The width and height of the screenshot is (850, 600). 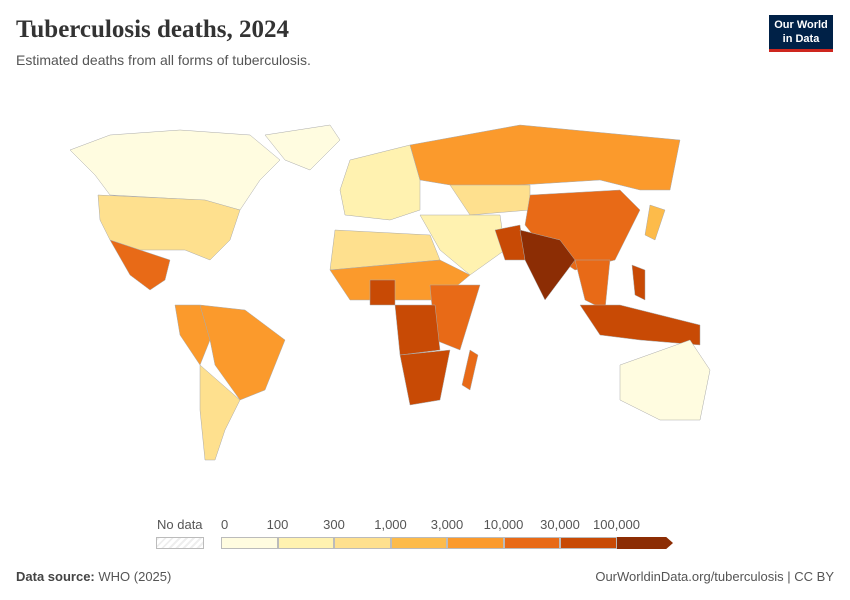 What do you see at coordinates (801, 39) in the screenshot?
I see `logo-line2: in Data` at bounding box center [801, 39].